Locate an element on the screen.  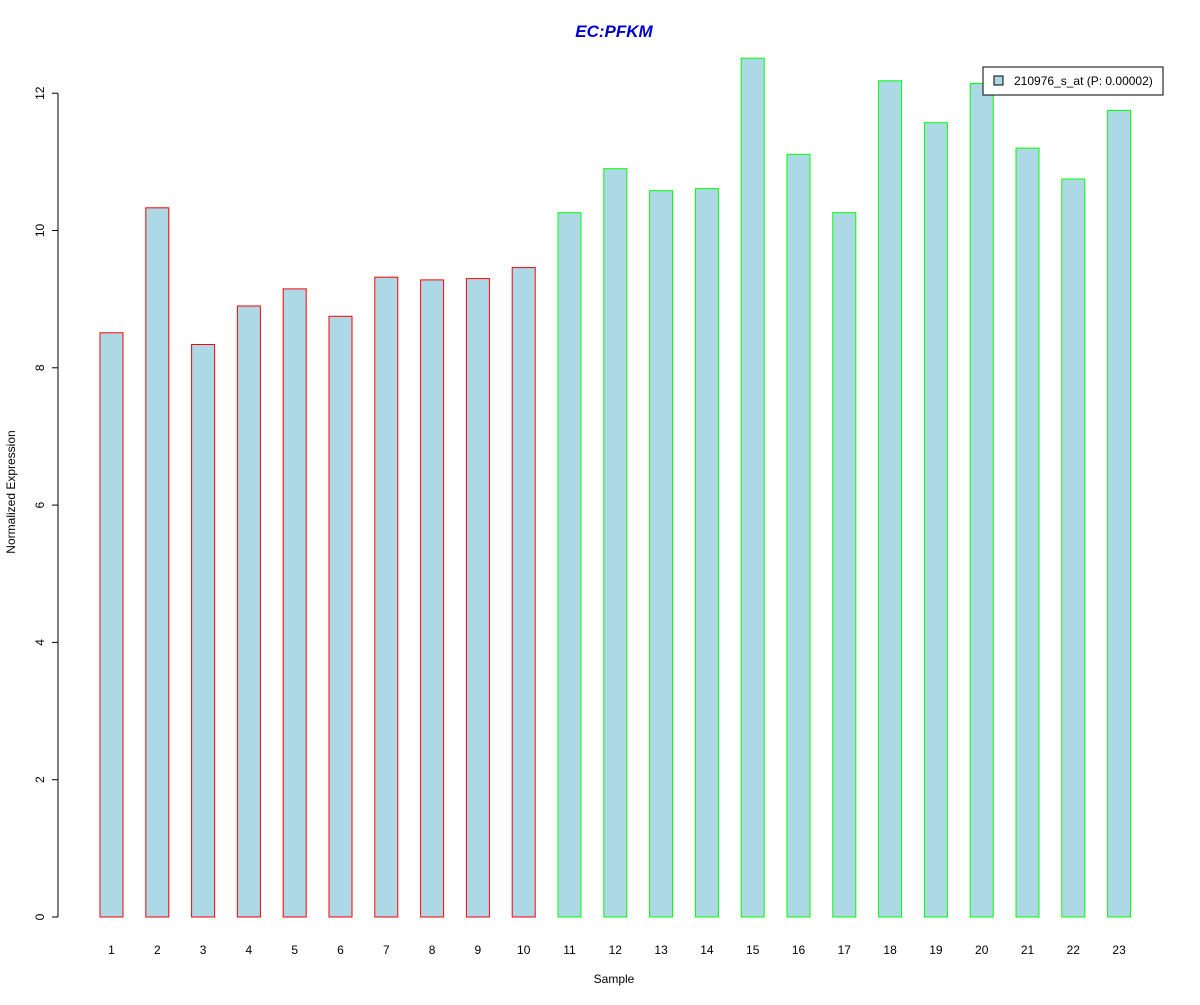
x-tick-label: 1 is located at coordinates (111, 950).